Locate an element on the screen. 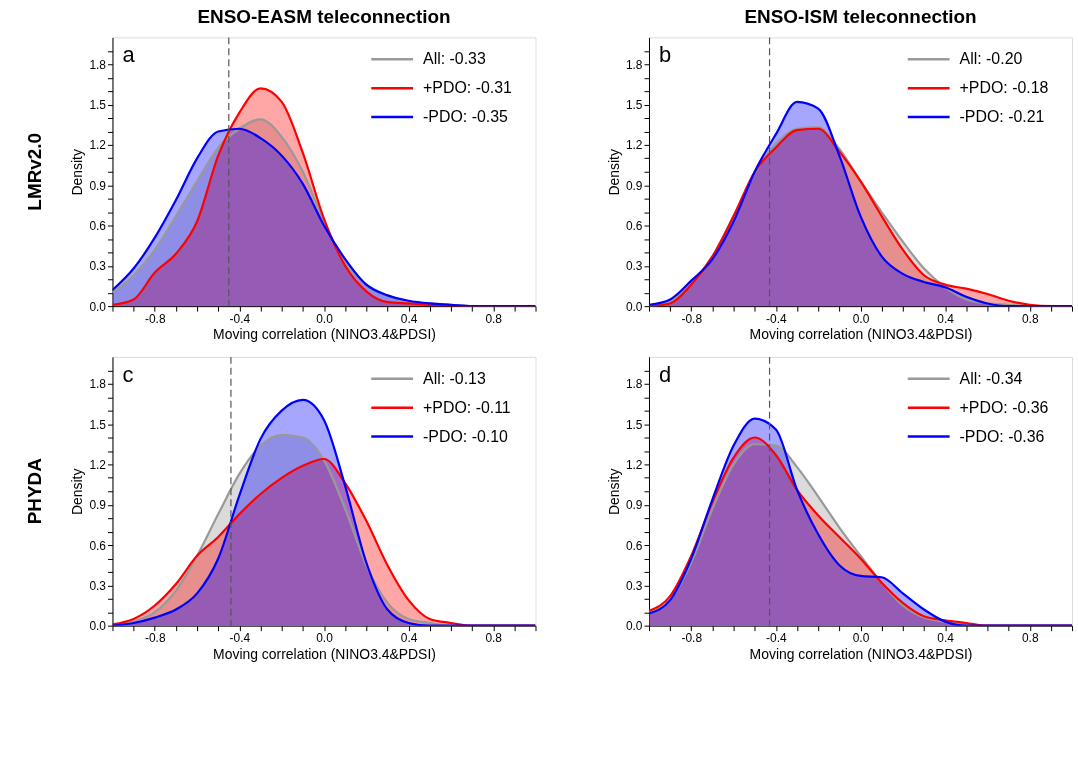 The width and height of the screenshot is (1078, 766). legend-label: -PDO: -0.10 is located at coordinates (466, 436).